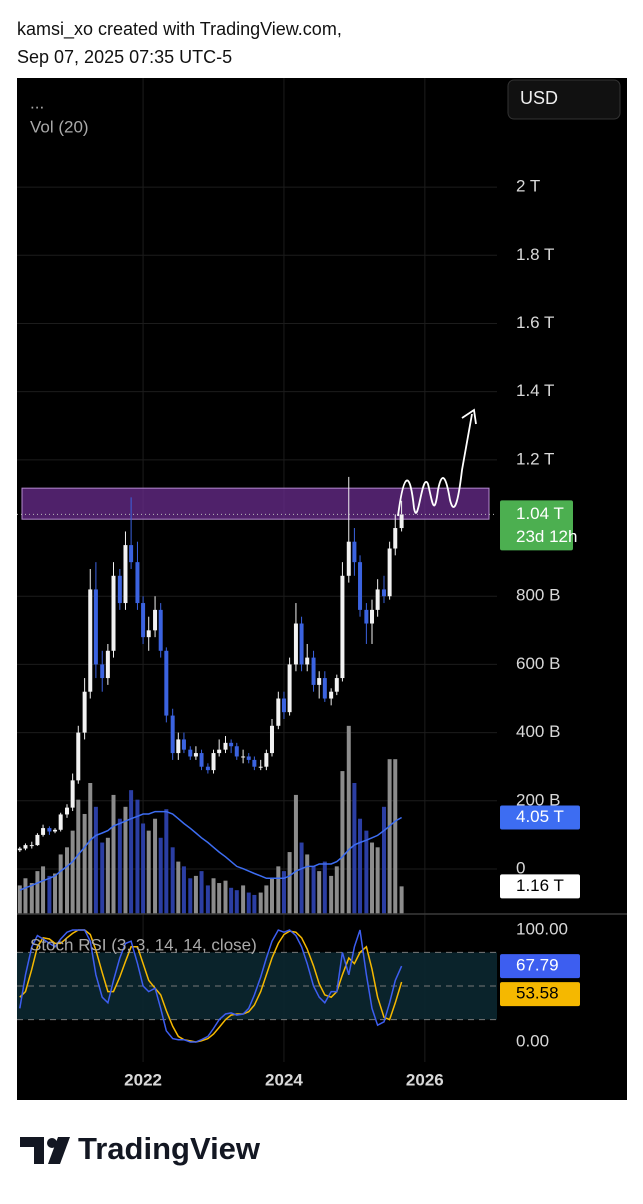 Image resolution: width=643 pixels, height=1204 pixels. What do you see at coordinates (469, 416) in the screenshot?
I see `arrow-head` at bounding box center [469, 416].